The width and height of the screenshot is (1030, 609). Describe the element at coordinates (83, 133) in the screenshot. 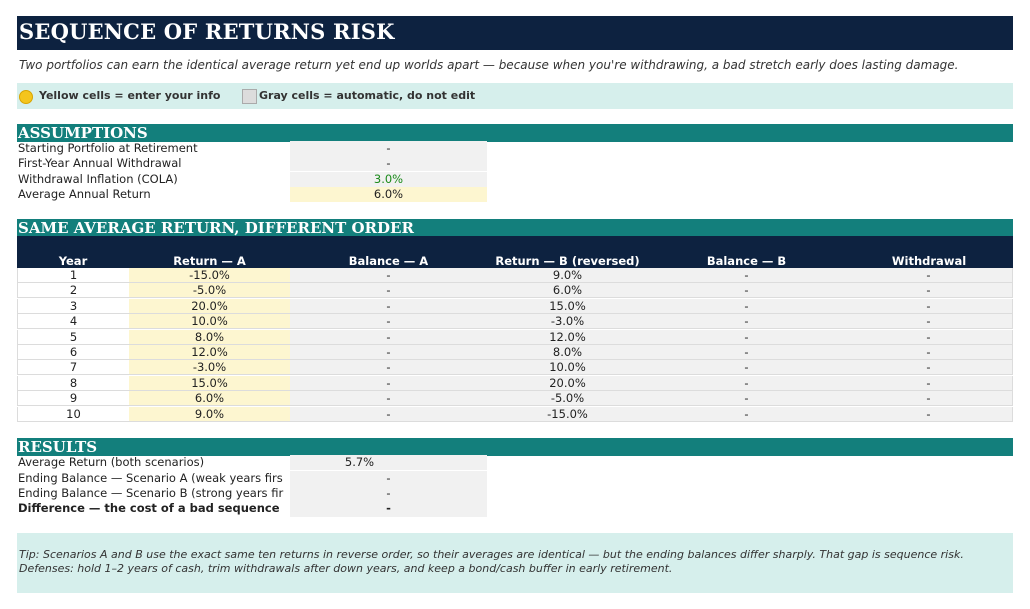

I see `assumptions-title: ASSUMPTIONS` at that location.